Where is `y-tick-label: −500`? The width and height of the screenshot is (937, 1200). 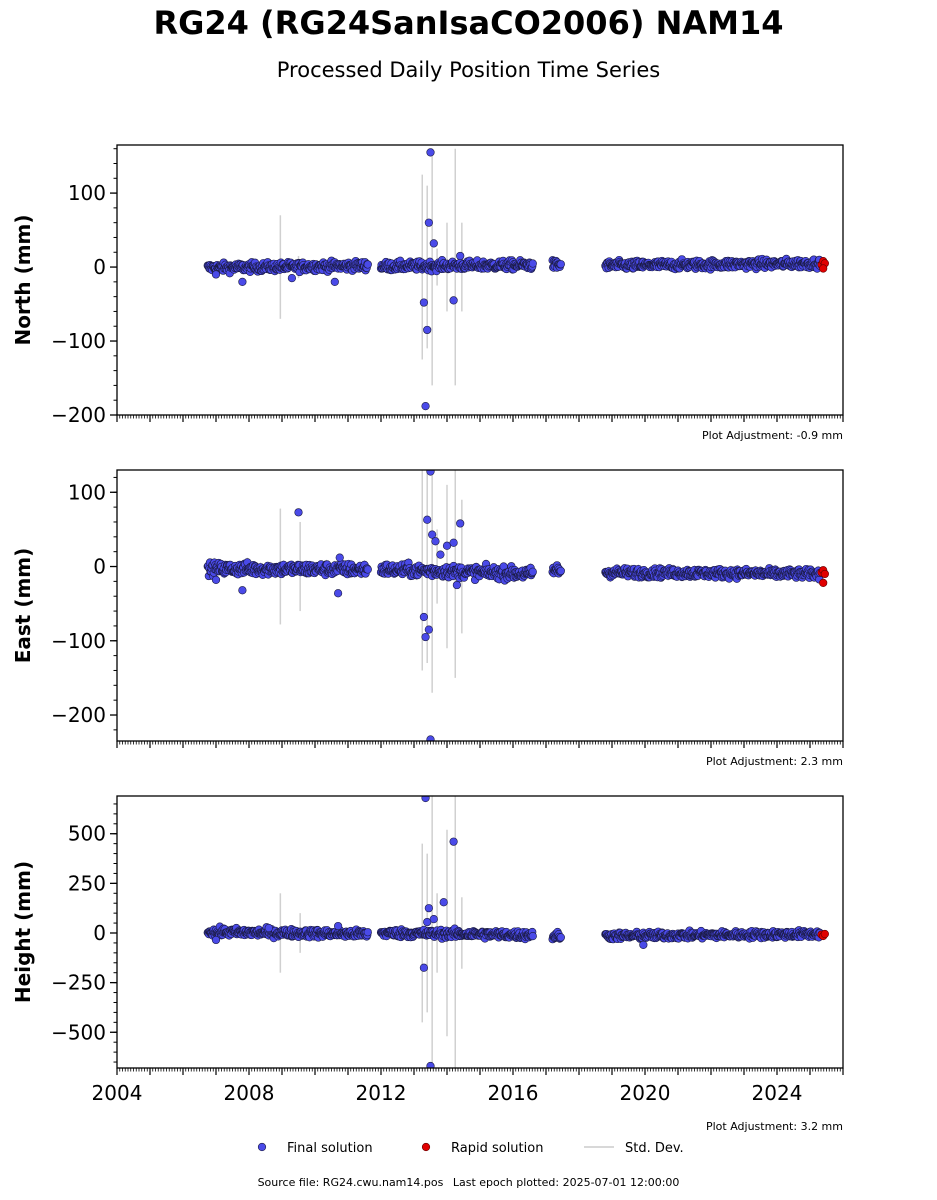 y-tick-label: −500 is located at coordinates (78, 1032).